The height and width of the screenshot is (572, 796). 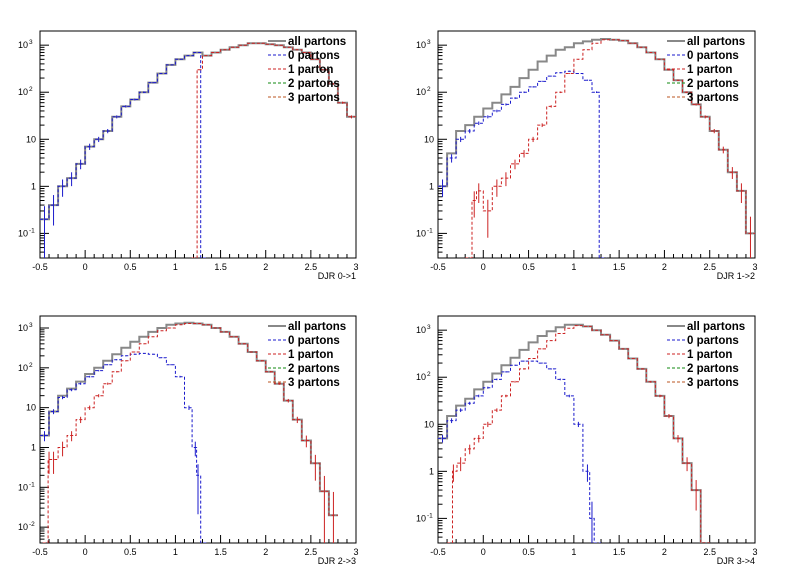 I want to click on x-axis-label: DJR 0->1, so click(x=337, y=276).